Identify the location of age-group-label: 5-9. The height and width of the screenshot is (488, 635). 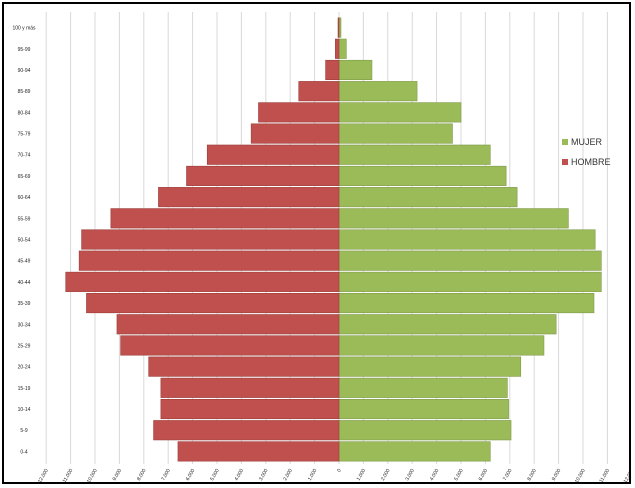
(23, 431).